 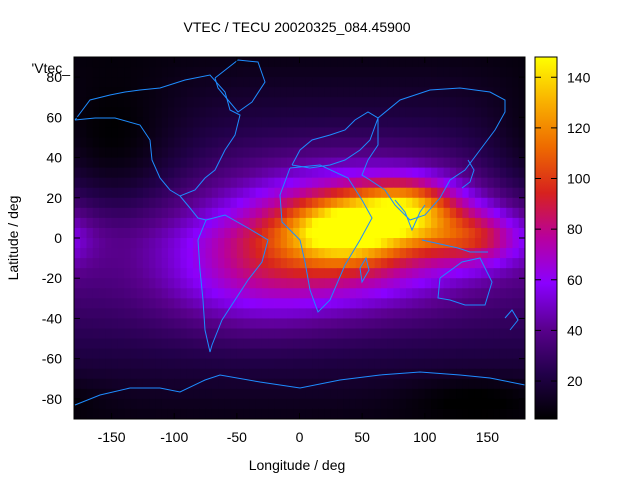 What do you see at coordinates (410, 215) in the screenshot?
I see `coastline-india` at bounding box center [410, 215].